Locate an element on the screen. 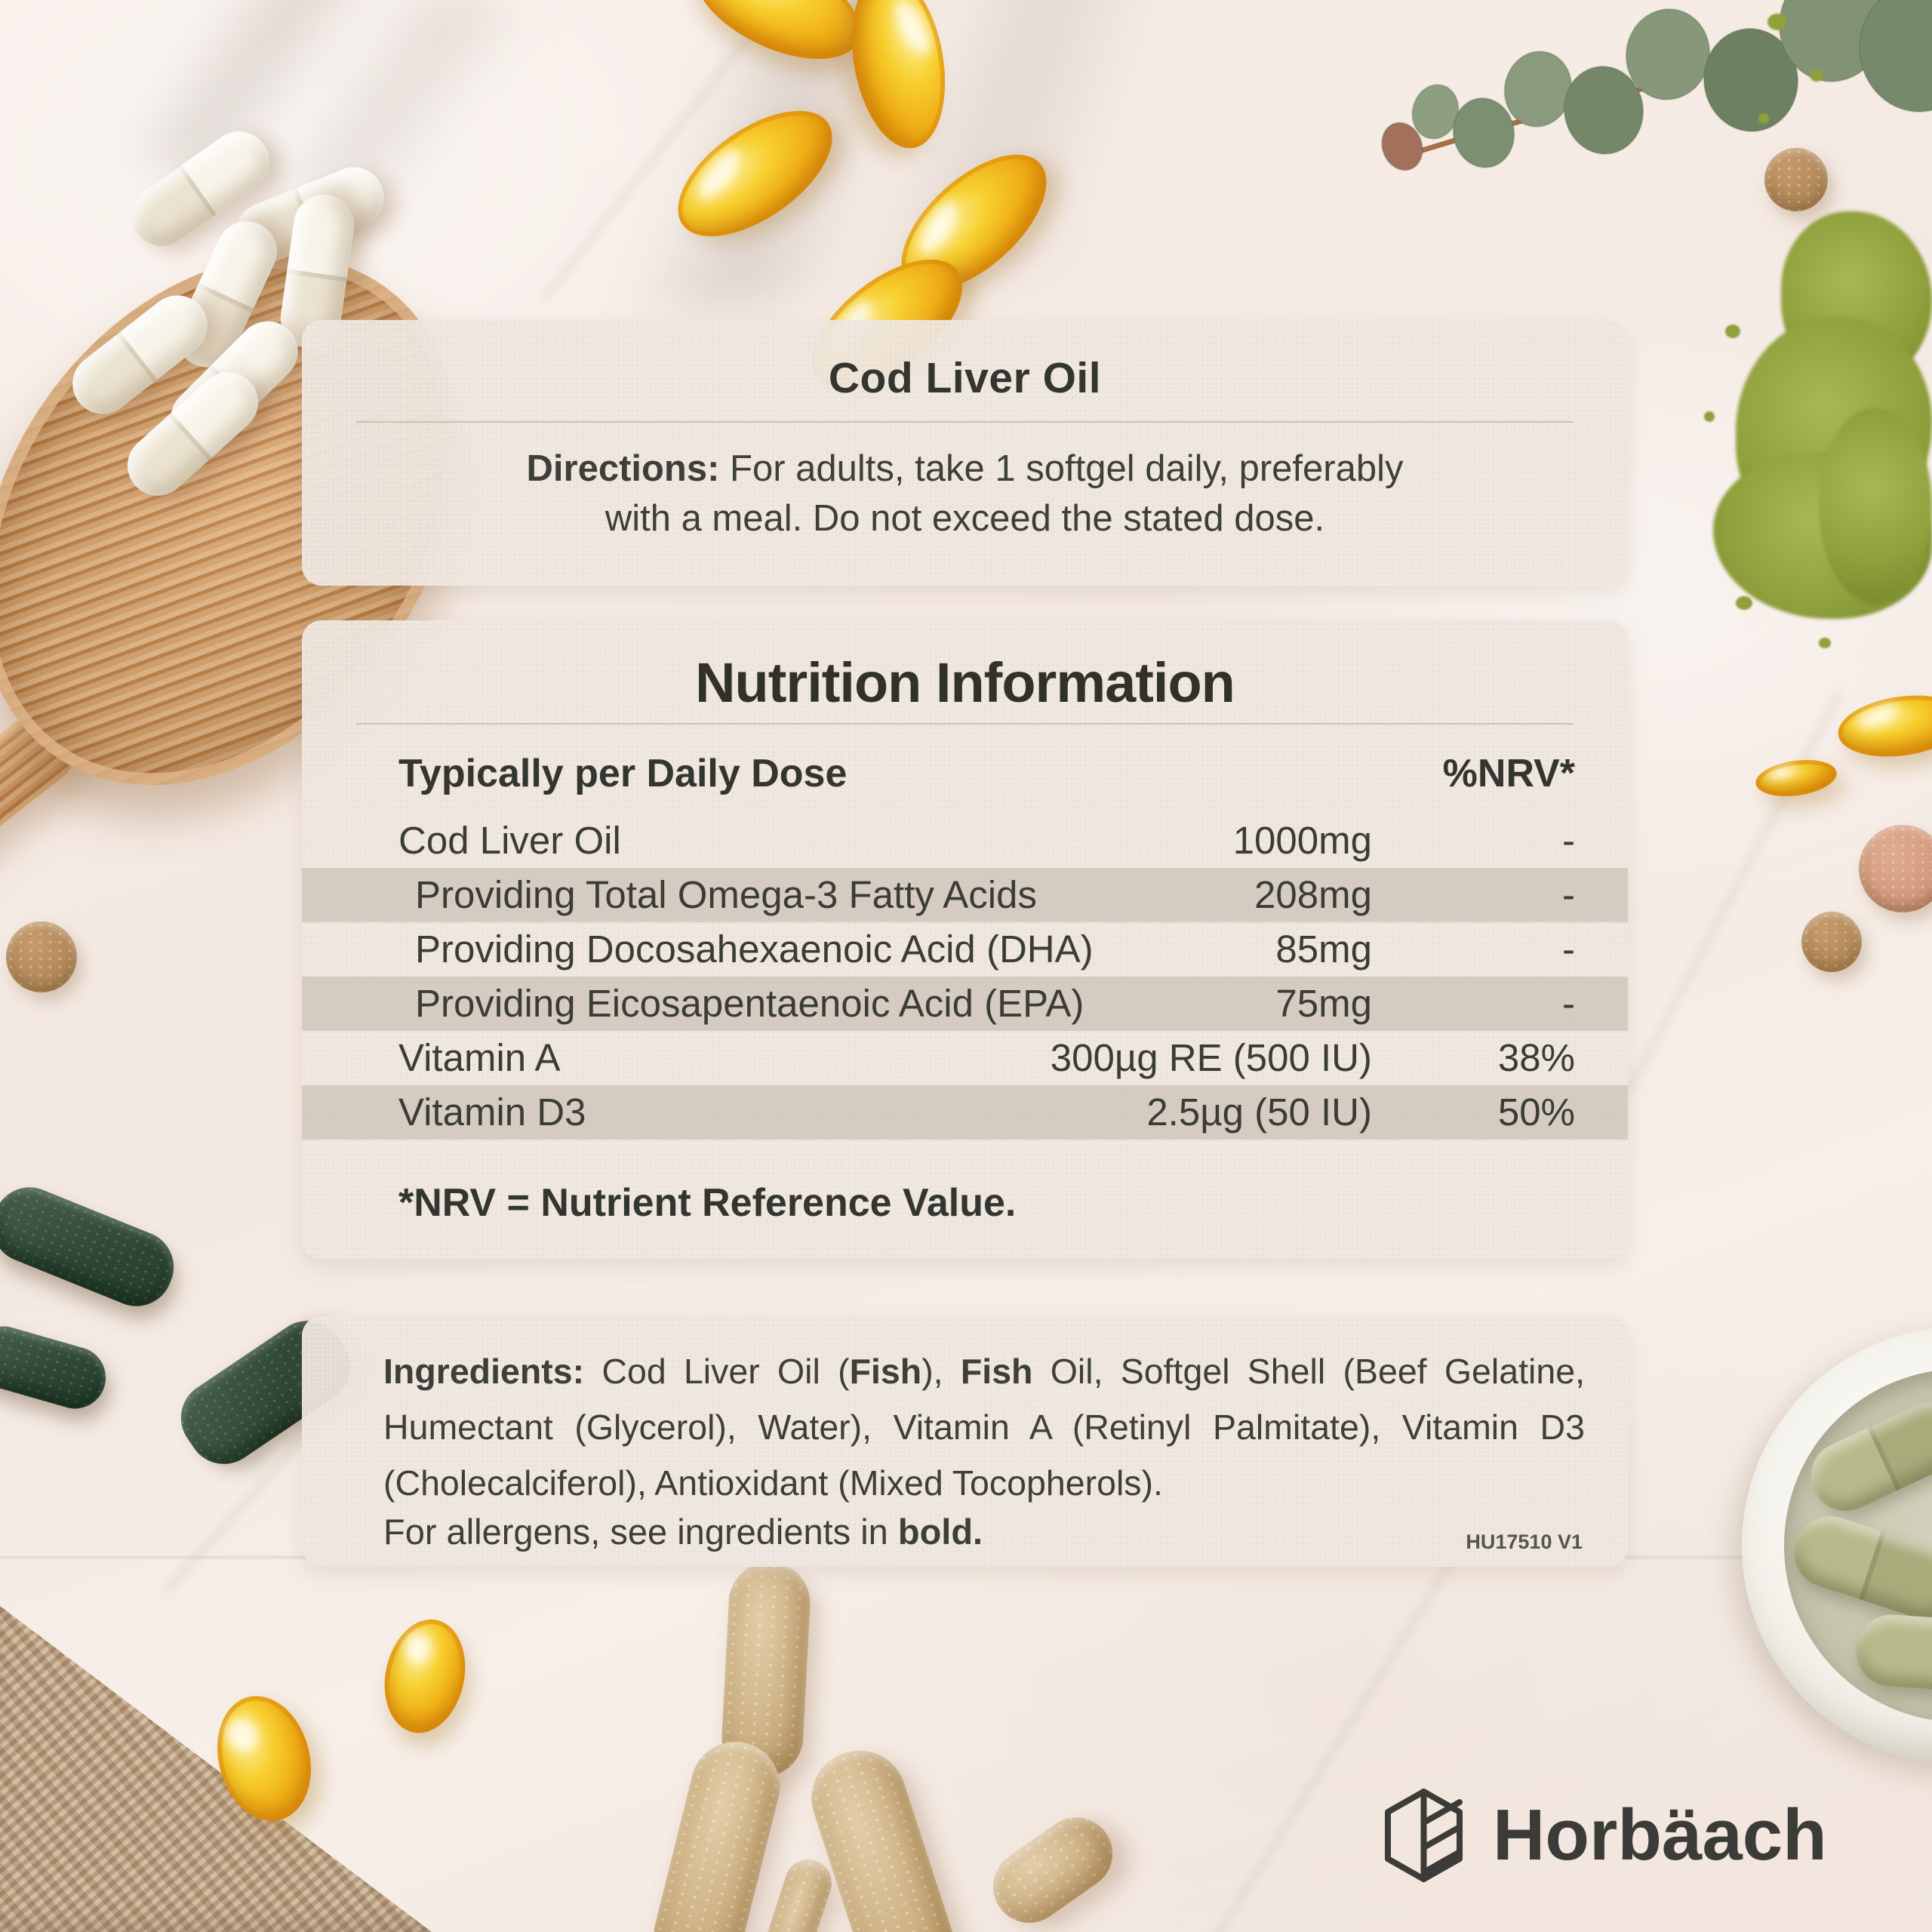  column-header-daily-dose: Typically per Daily Dose is located at coordinates (623, 773).